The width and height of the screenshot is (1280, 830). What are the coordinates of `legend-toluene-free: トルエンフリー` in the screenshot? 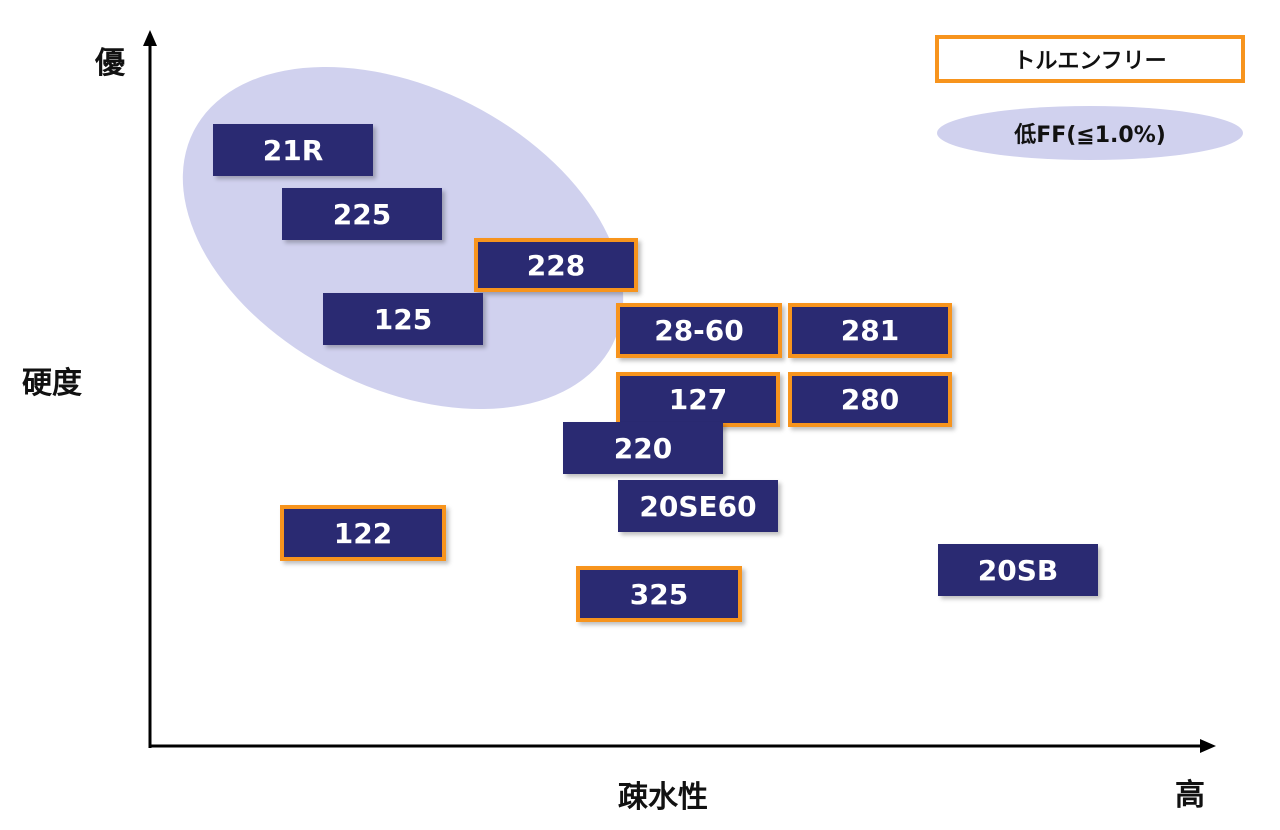 It's located at (1090, 59).